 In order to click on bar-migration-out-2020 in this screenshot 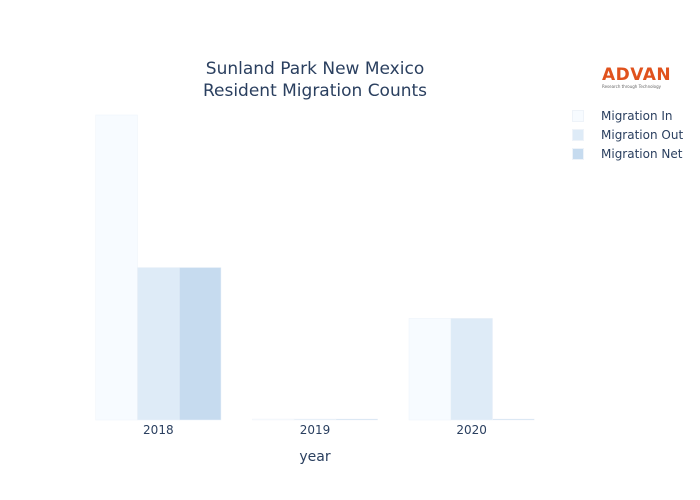, I will do `click(471, 369)`.